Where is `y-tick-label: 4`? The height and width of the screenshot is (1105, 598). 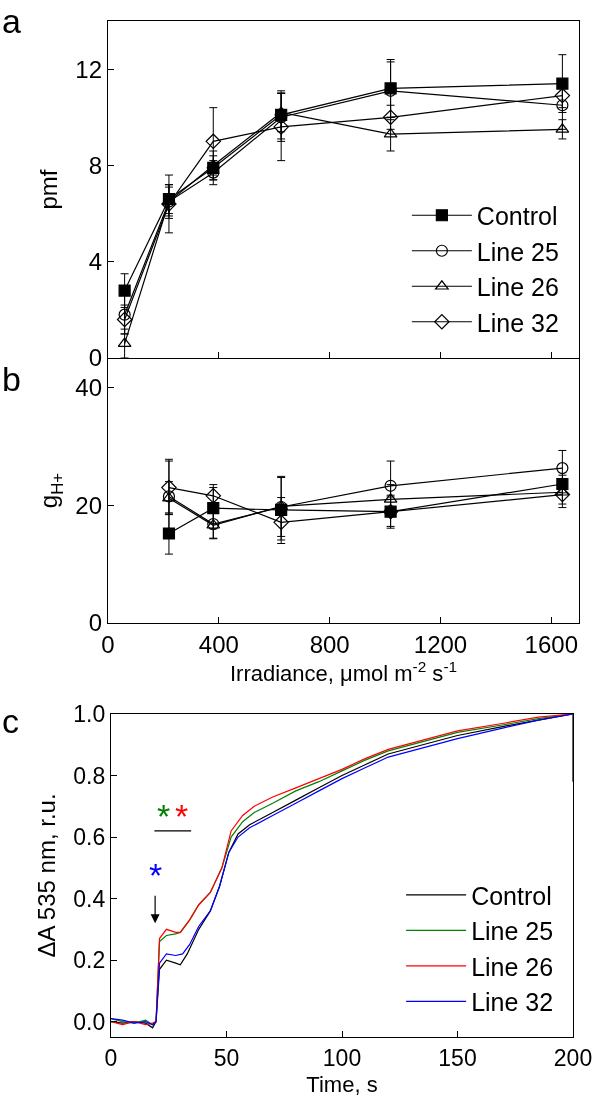
y-tick-label: 4 is located at coordinates (95, 262).